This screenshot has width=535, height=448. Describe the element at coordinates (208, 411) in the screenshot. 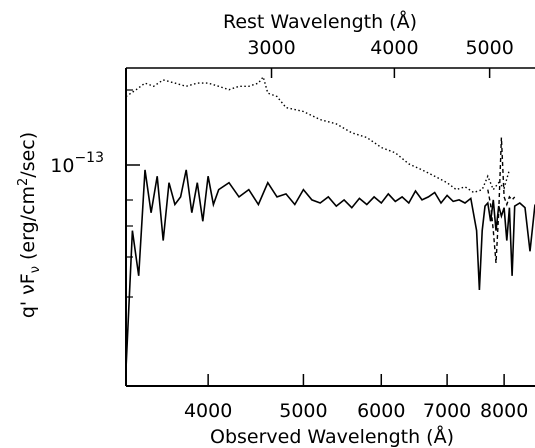

I see `x-tick-label: 4000` at that location.